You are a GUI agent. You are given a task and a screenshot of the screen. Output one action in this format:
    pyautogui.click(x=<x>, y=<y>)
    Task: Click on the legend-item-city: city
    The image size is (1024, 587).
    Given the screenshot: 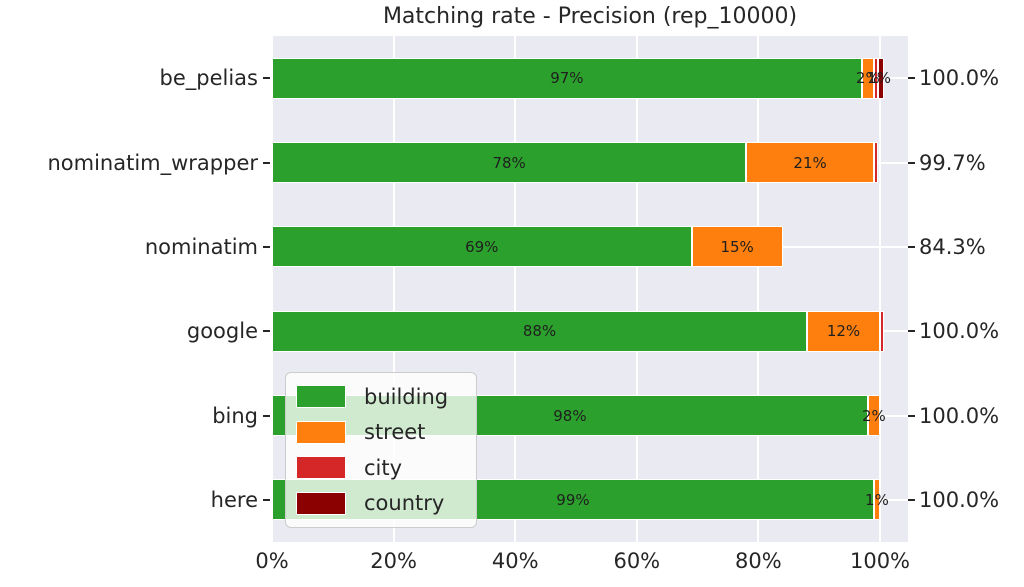 What is the action you would take?
    pyautogui.click(x=381, y=468)
    